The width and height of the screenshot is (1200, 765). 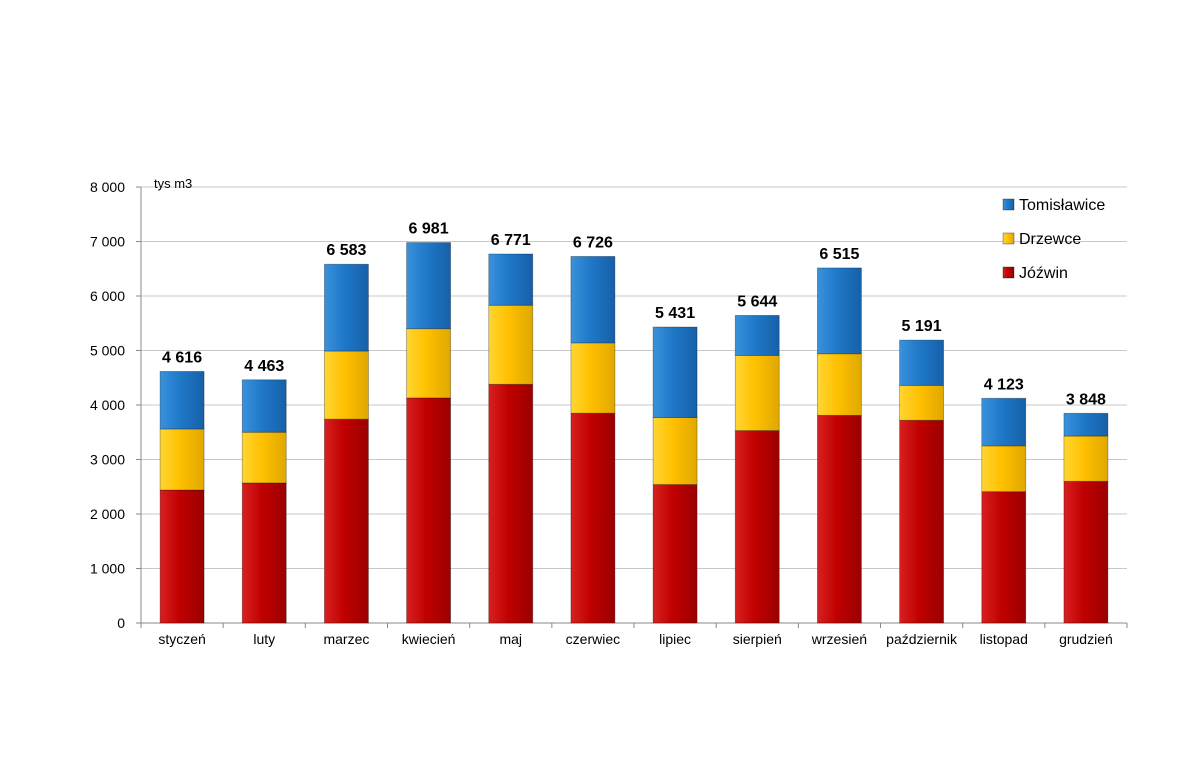 I want to click on x-category-label: czerwiec, so click(x=593, y=639).